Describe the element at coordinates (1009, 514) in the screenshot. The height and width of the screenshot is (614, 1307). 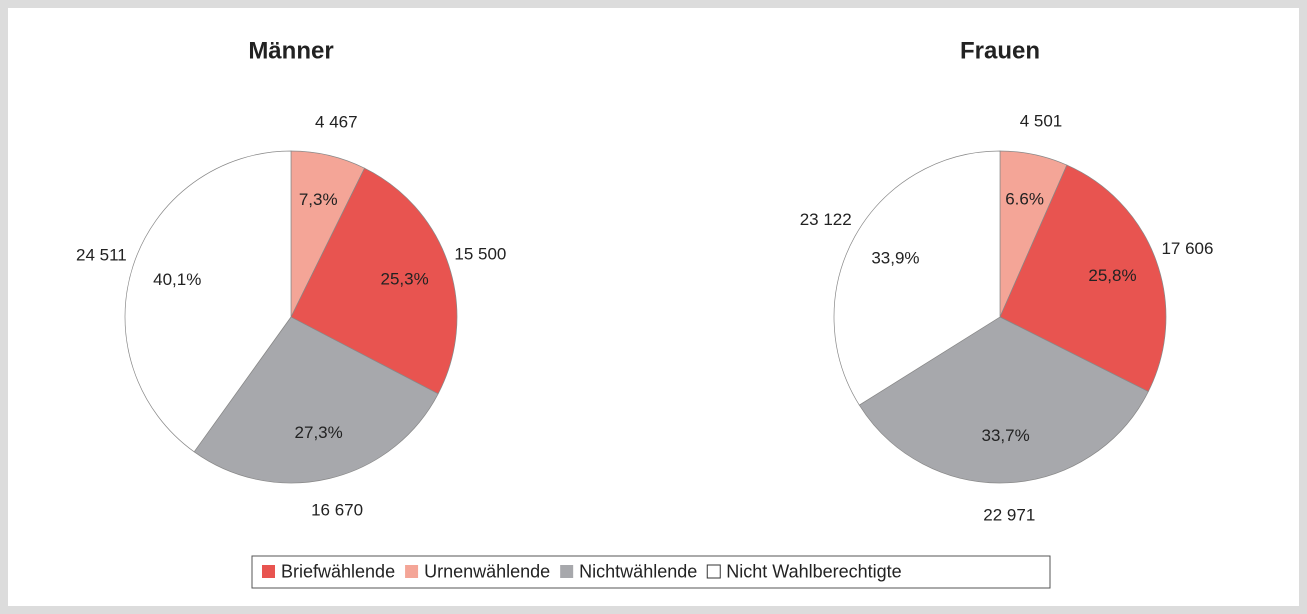
I see `value-label: 22 971` at that location.